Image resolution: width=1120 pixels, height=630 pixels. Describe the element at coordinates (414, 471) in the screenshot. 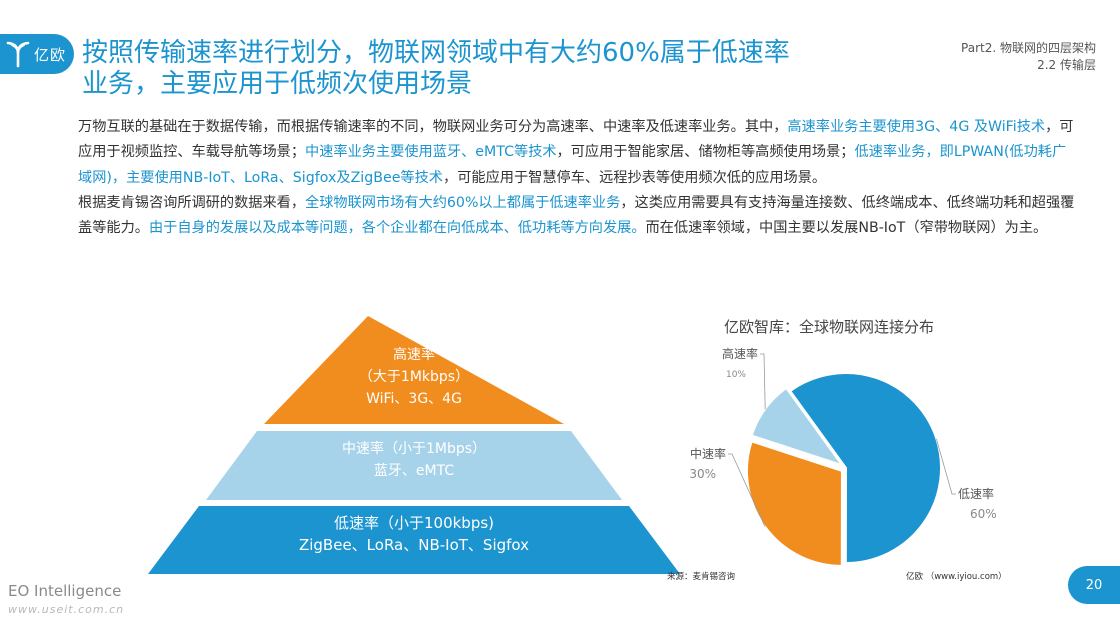

I see `pyramid-middle-line-2: 蓝牙、eMTC` at that location.